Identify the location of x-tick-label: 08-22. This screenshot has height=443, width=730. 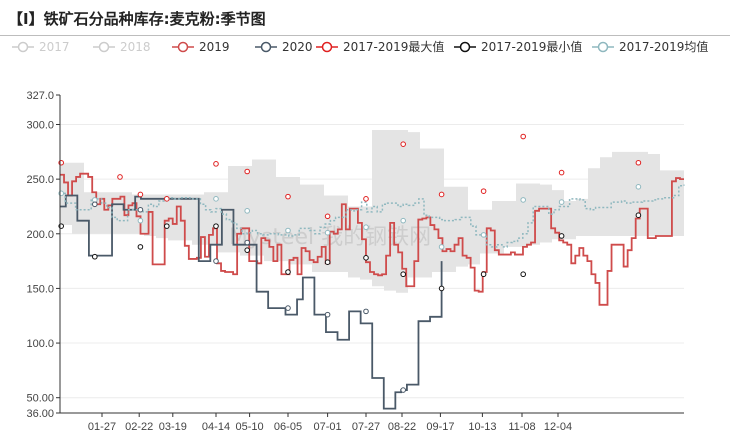
(402, 427).